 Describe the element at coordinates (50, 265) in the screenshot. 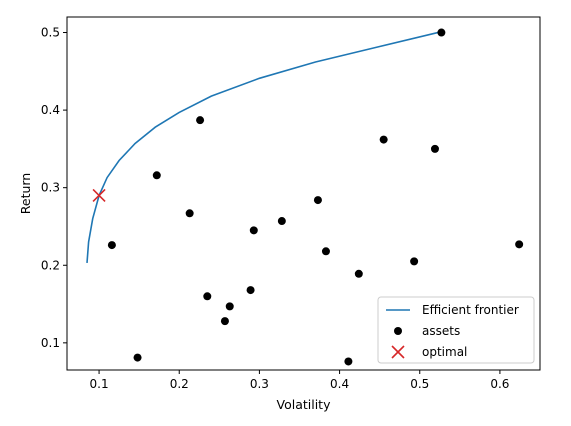

I see `y-tick-label: 0.2` at that location.